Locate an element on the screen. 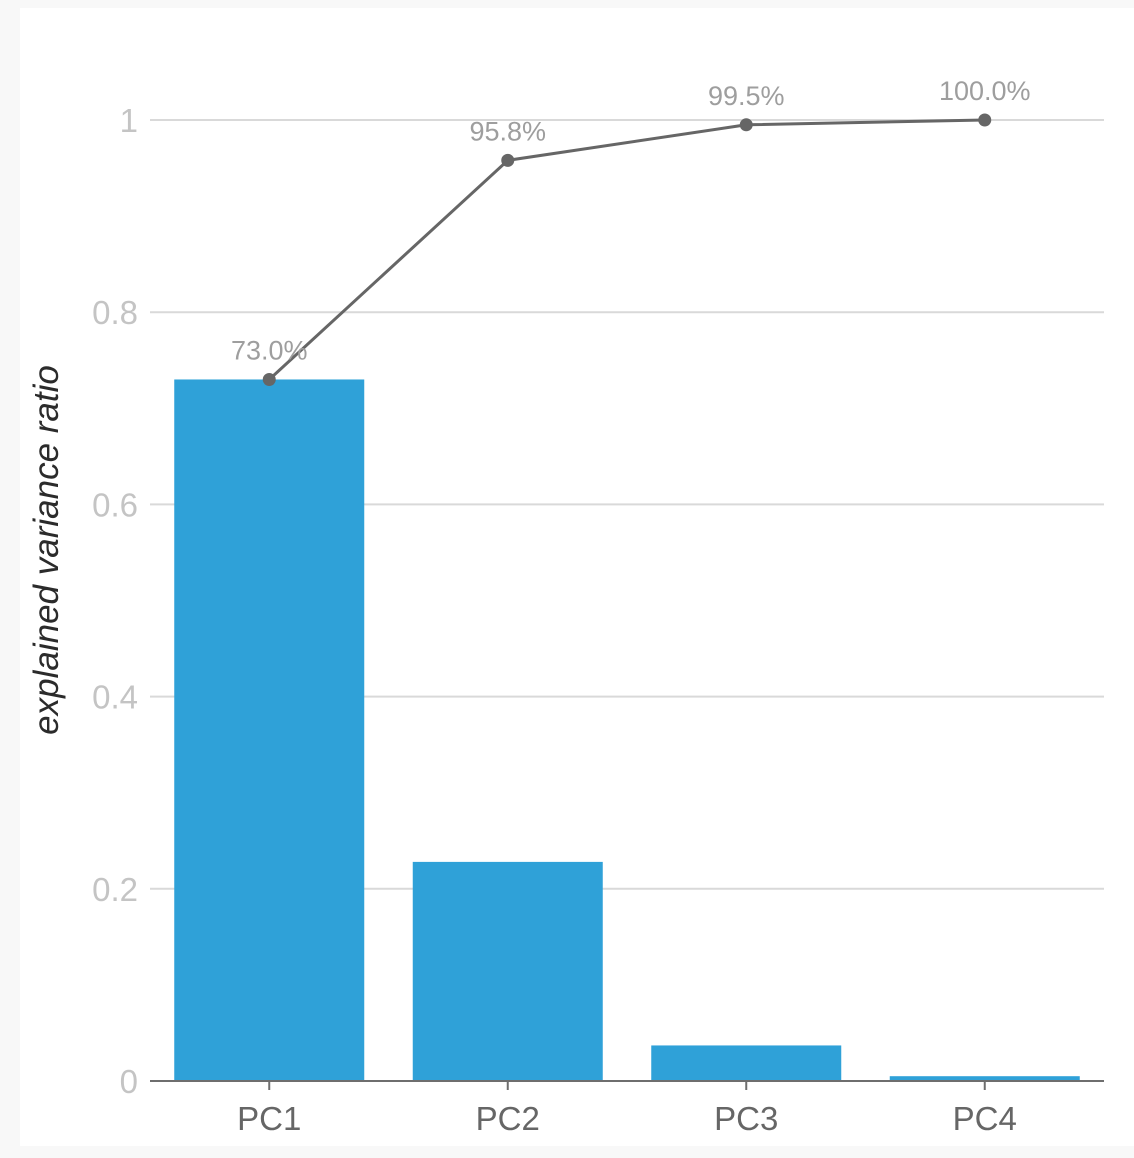 This screenshot has width=1134, height=1158. x-tick-label: PC4 is located at coordinates (985, 1118).